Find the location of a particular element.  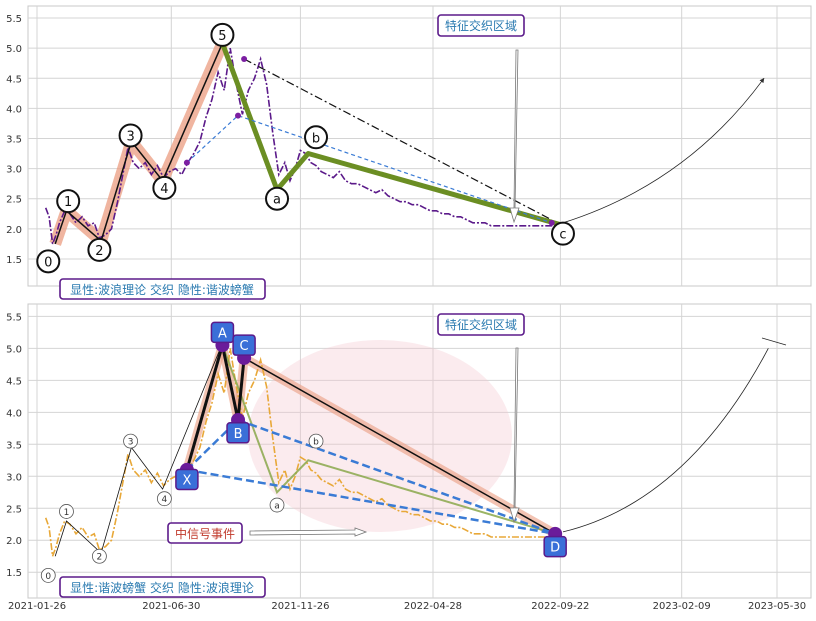

harmonic-label-text: A is located at coordinates (222, 333).